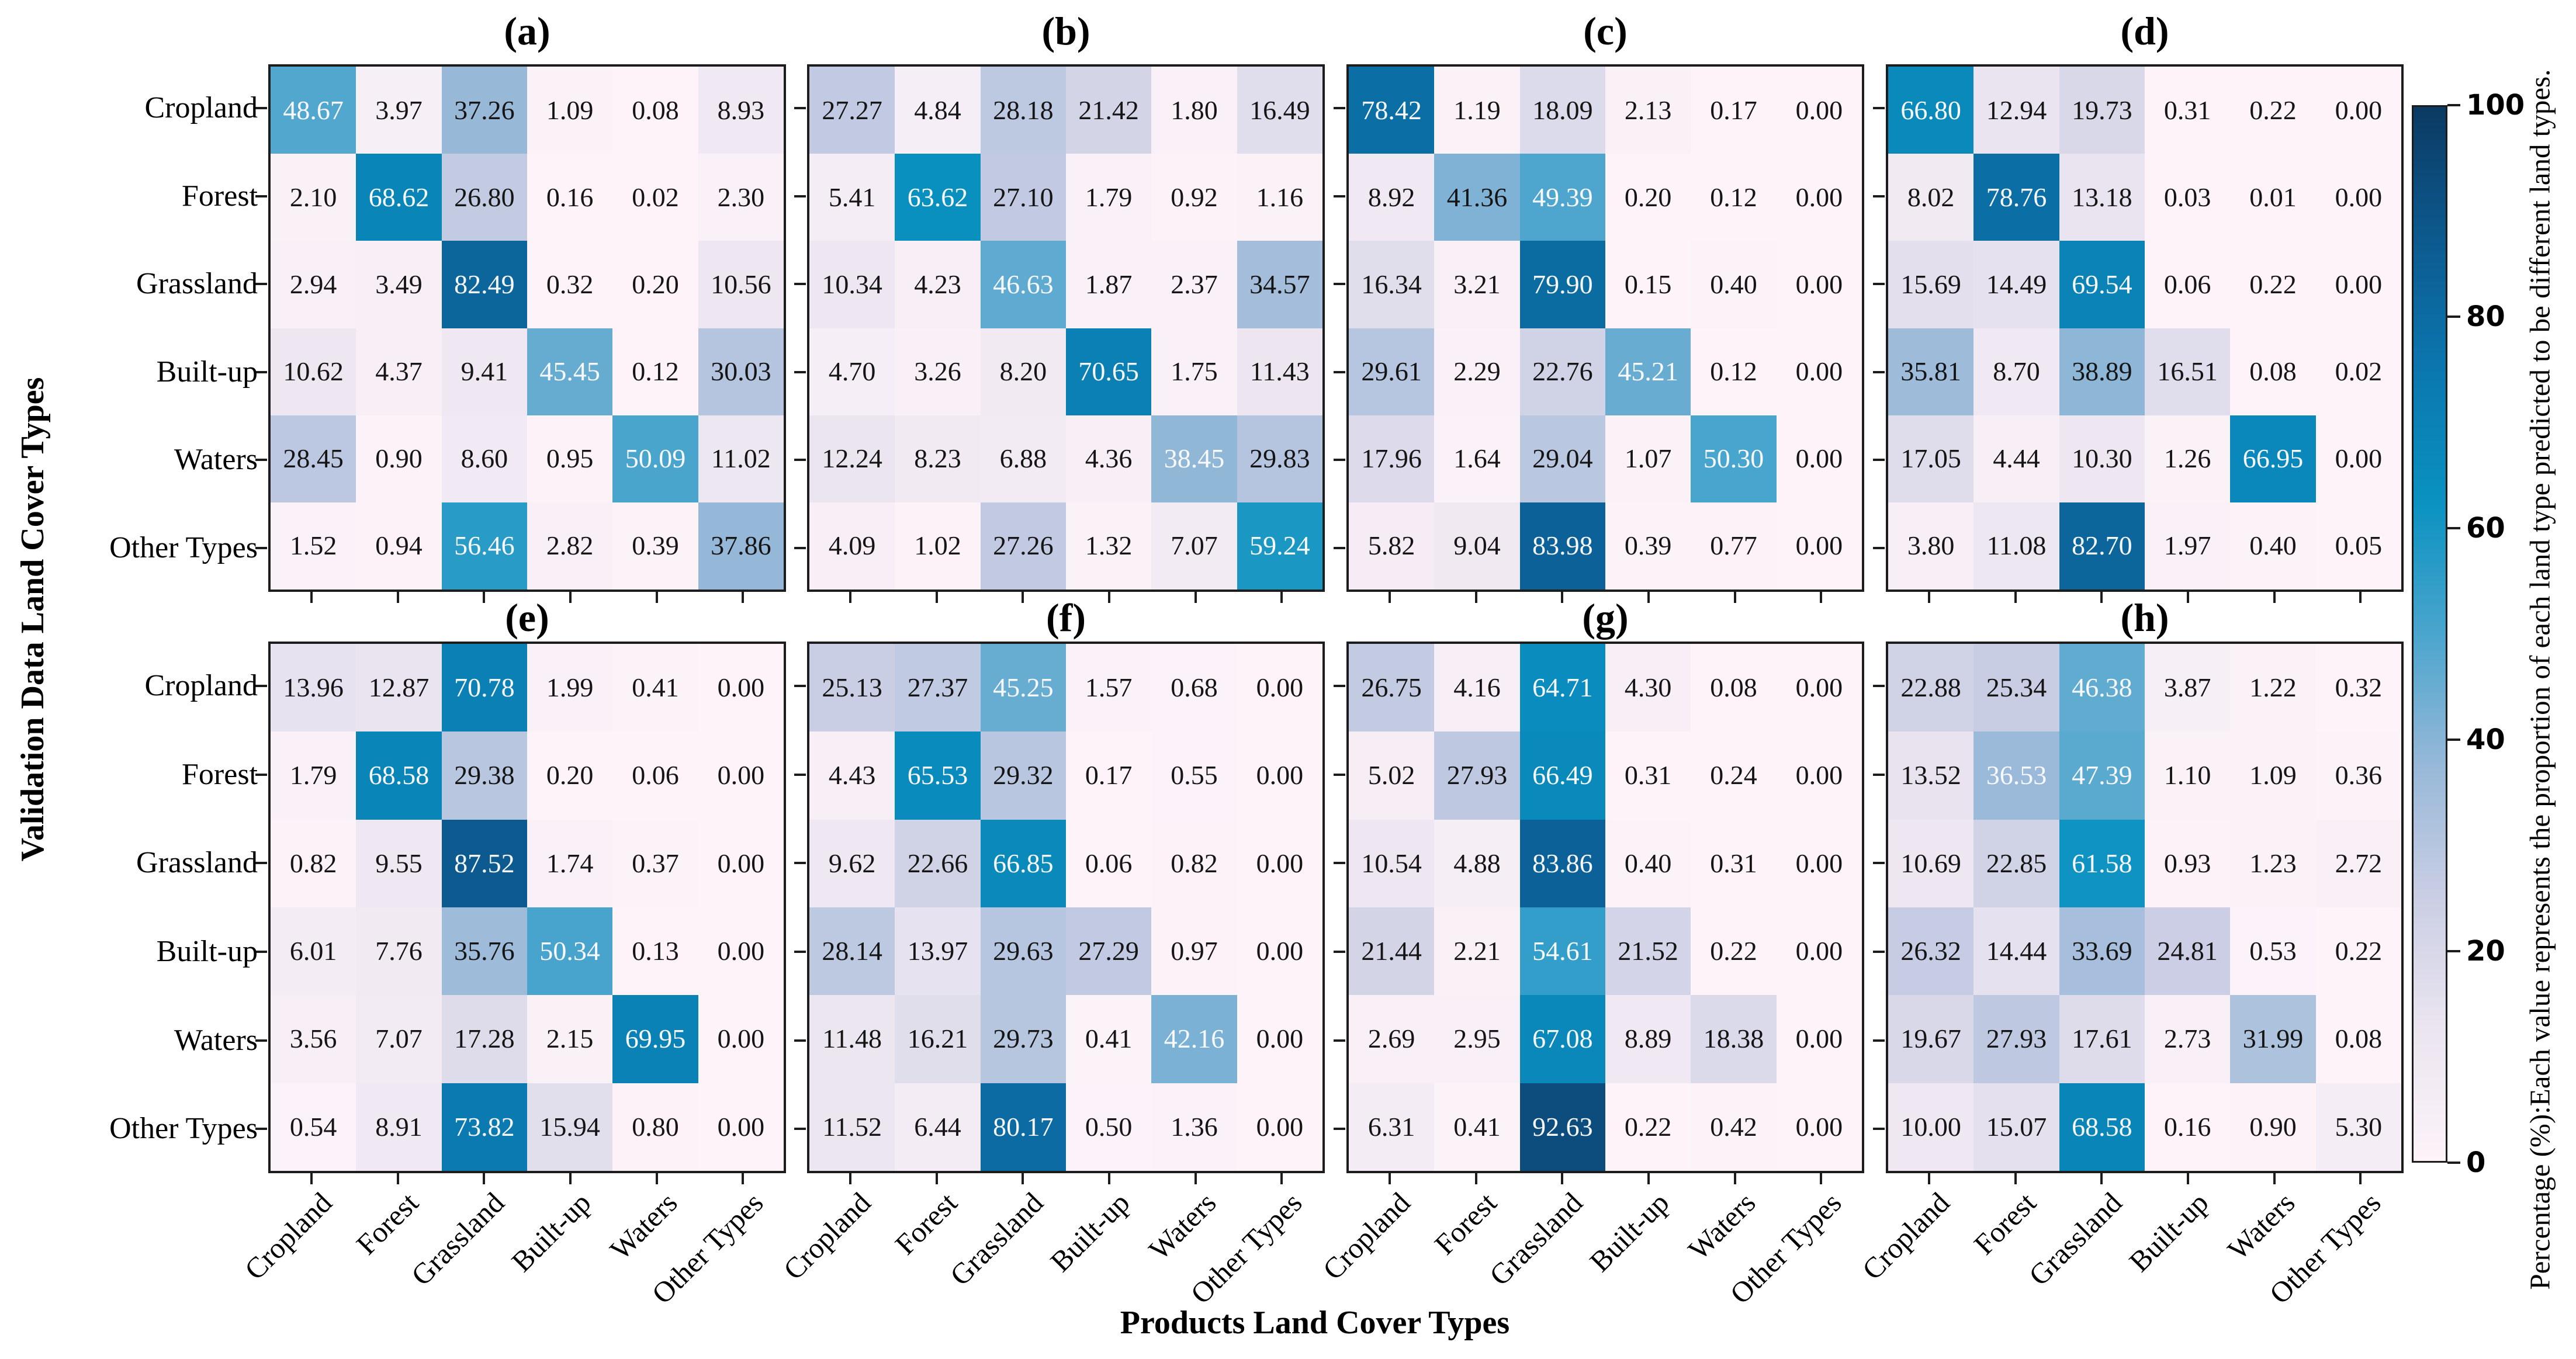 The height and width of the screenshot is (1359, 2576). What do you see at coordinates (220, 774) in the screenshot?
I see `row-tick-label: Forest` at bounding box center [220, 774].